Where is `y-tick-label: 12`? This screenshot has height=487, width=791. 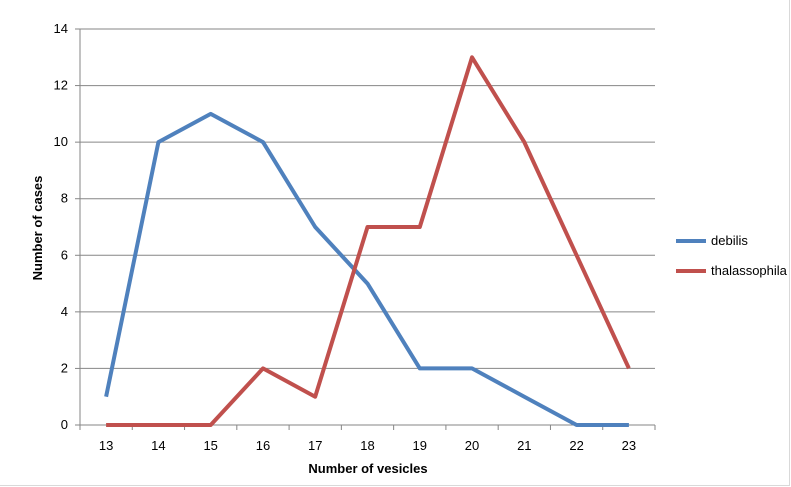 y-tick-label: 12 is located at coordinates (61, 85).